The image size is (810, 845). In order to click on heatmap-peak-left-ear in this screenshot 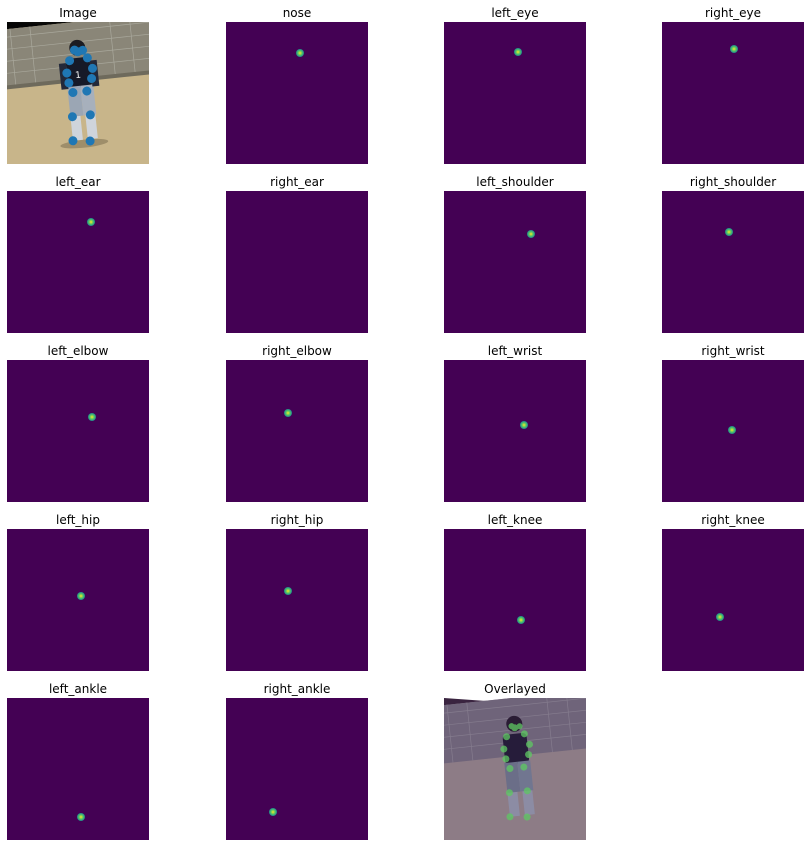, I will do `click(90, 222)`.